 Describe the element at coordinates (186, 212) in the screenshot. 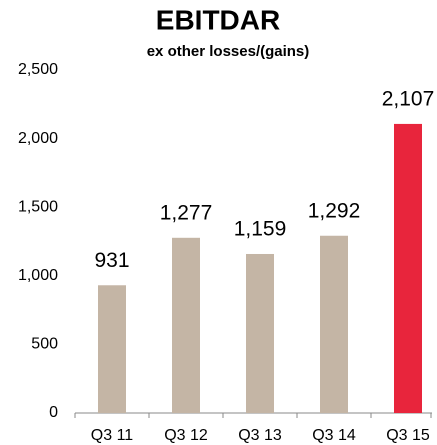

I see `data-label: 1,277` at that location.